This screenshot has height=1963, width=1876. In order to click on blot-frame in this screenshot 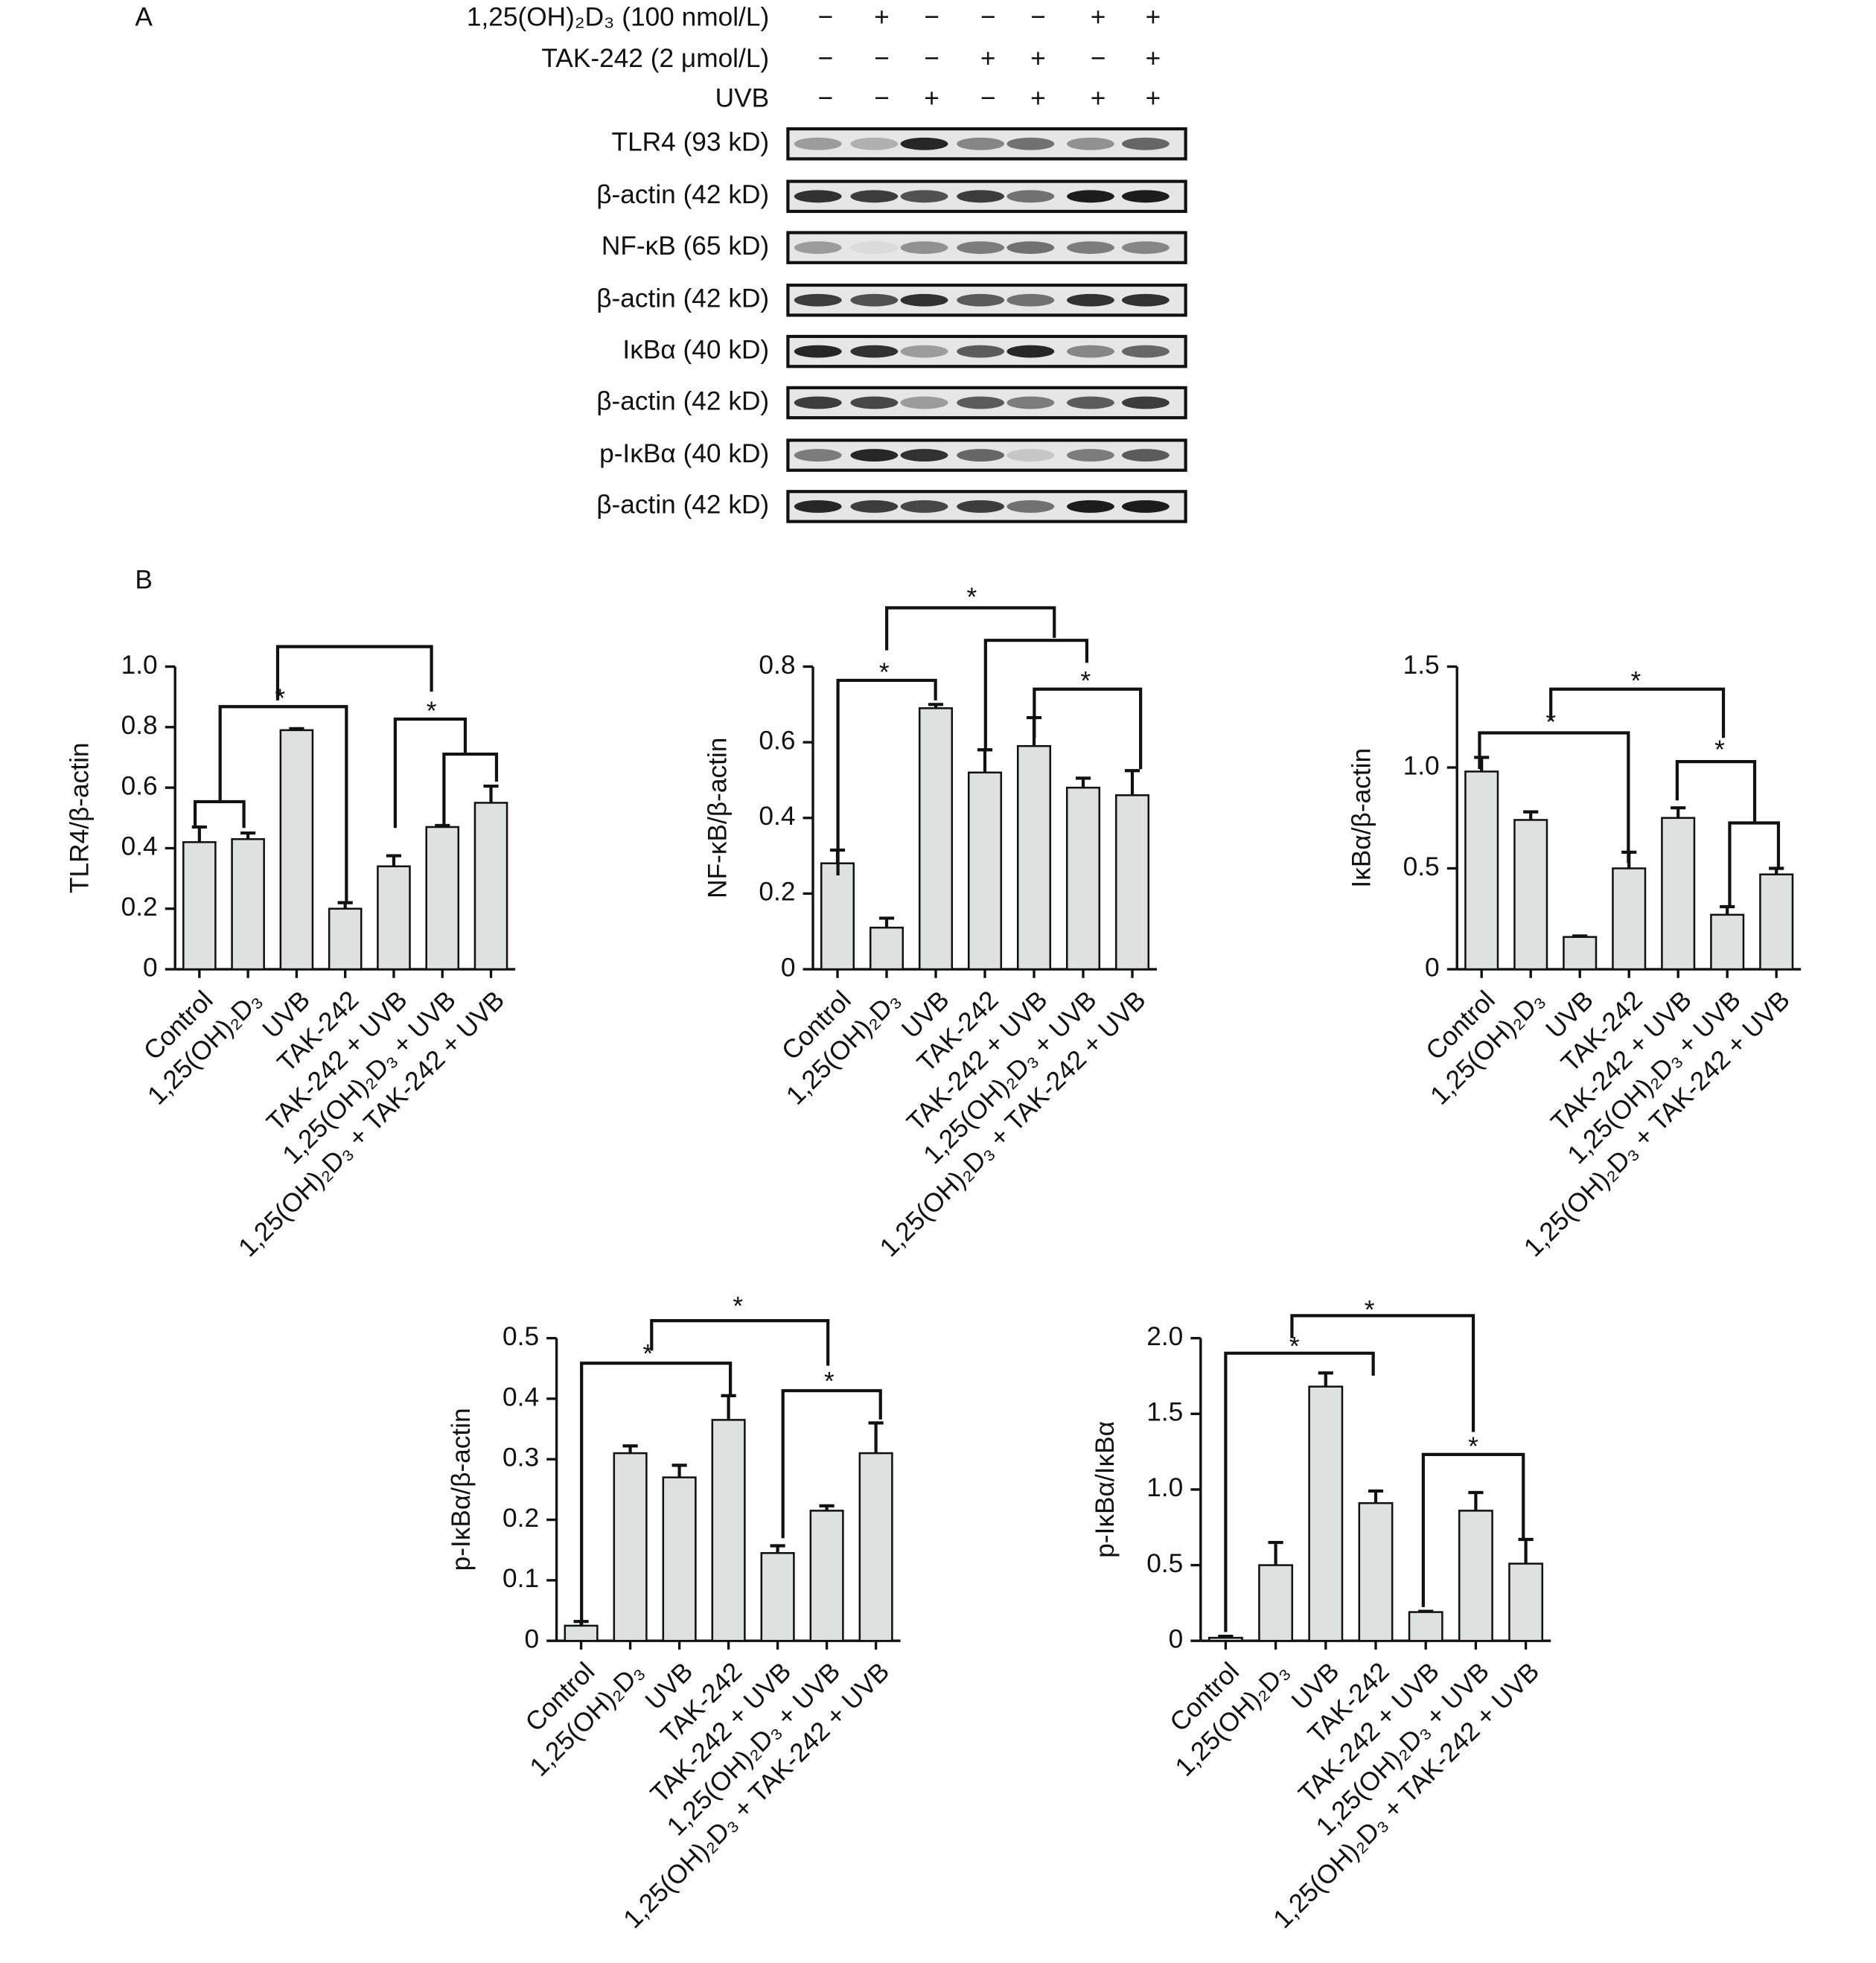, I will do `click(987, 144)`.